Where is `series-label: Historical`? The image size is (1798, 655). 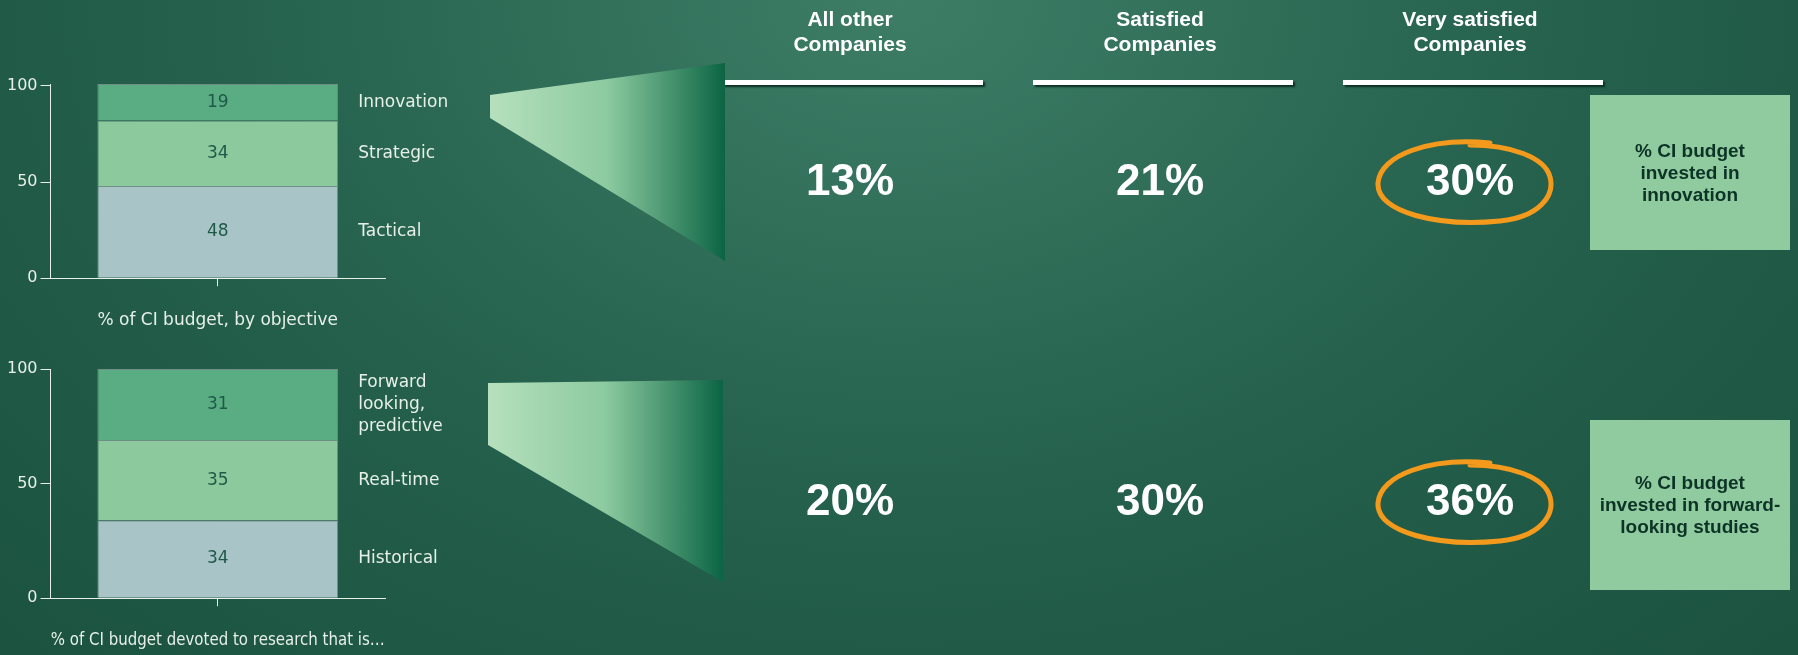
series-label: Historical is located at coordinates (398, 557).